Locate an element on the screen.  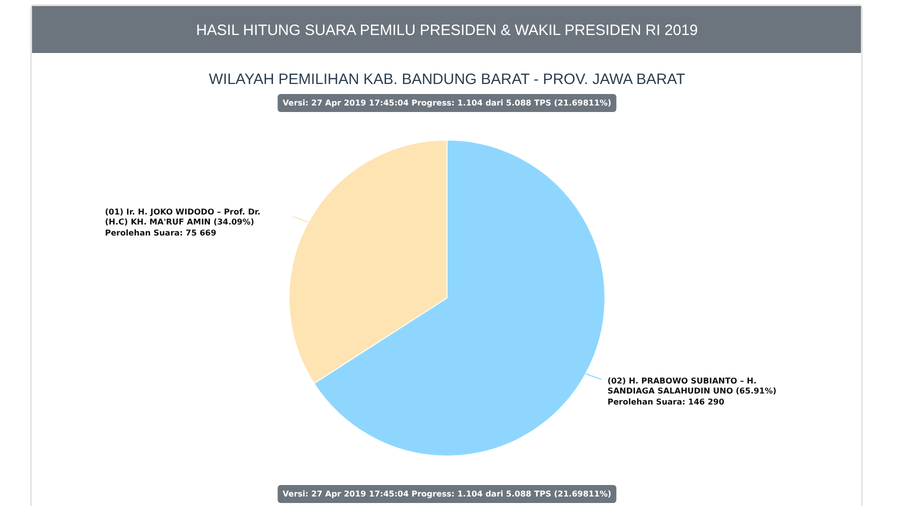
chart-title: HASIL HITUNG SUARA PEMILU PRESIDEN & WAKIL PRESIDEN RI 2019 is located at coordinates (447, 30).